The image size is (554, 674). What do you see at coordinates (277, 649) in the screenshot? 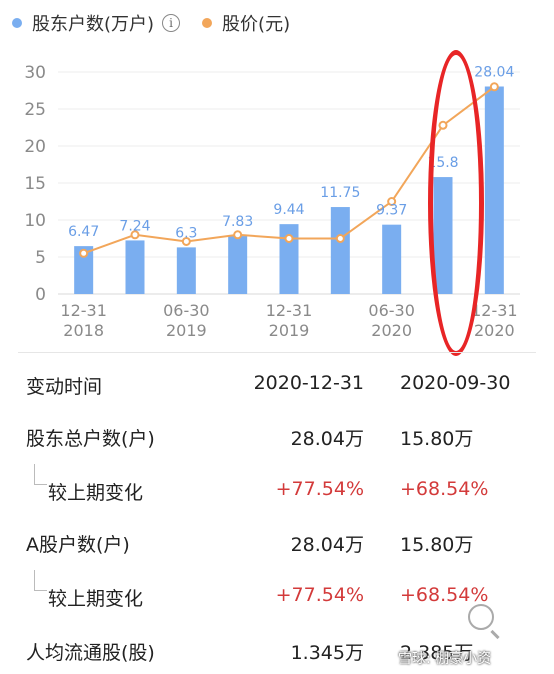
I see `table-row: 人均流通股(股) 1.345万 2.385万` at bounding box center [277, 649].